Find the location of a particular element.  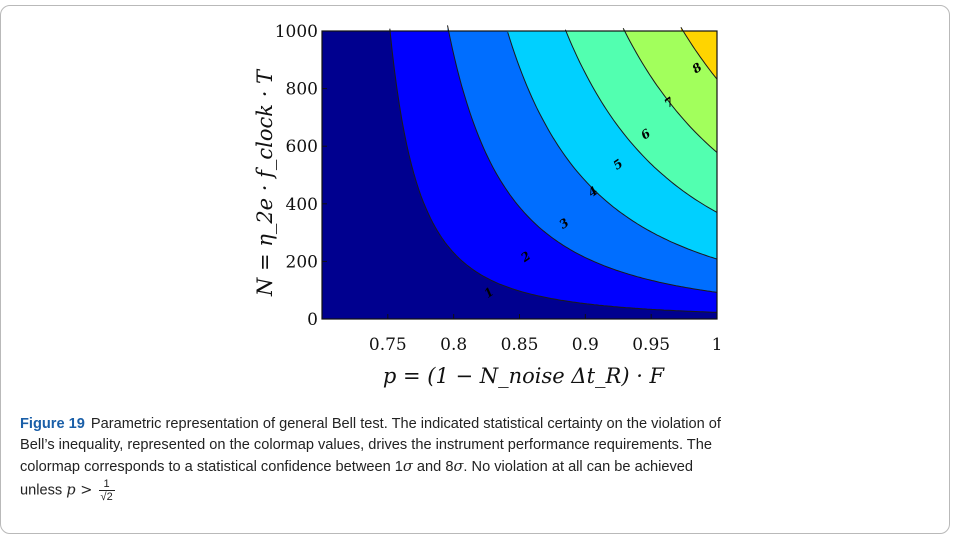

x-tick-label: 0.85 is located at coordinates (520, 345).